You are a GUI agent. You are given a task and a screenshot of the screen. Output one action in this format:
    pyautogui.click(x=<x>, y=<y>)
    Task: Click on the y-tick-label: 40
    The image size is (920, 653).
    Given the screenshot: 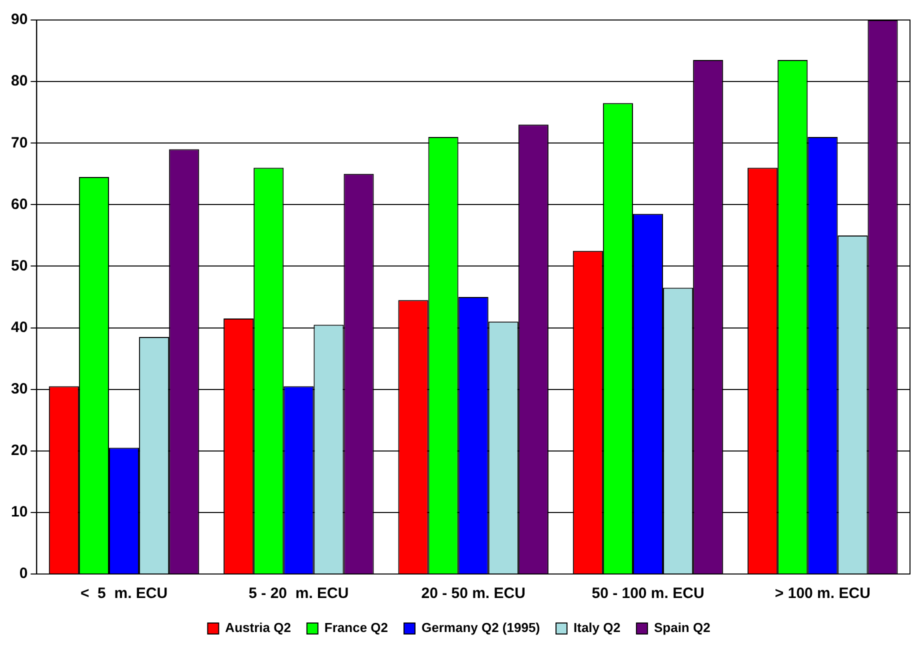 What is the action you would take?
    pyautogui.click(x=19, y=327)
    